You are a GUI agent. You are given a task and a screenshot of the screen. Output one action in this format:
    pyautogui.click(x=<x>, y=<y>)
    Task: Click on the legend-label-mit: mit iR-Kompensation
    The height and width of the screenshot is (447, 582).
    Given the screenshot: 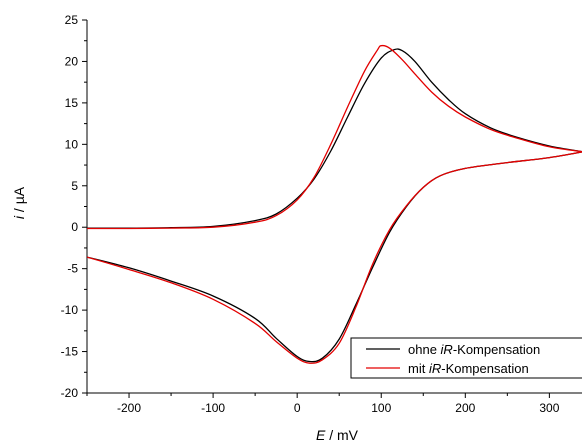 What is the action you would take?
    pyautogui.click(x=468, y=368)
    